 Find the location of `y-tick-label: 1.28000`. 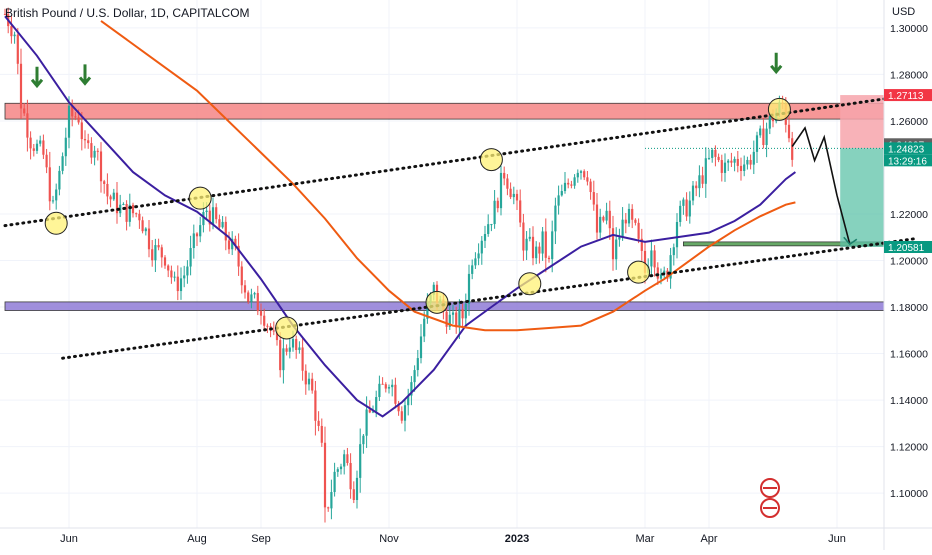

y-tick-label: 1.28000 is located at coordinates (909, 75).